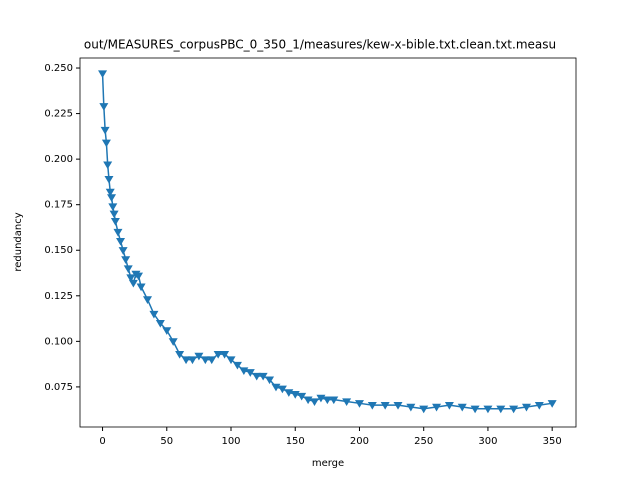  What do you see at coordinates (230, 441) in the screenshot?
I see `x-tick-label: 100` at bounding box center [230, 441].